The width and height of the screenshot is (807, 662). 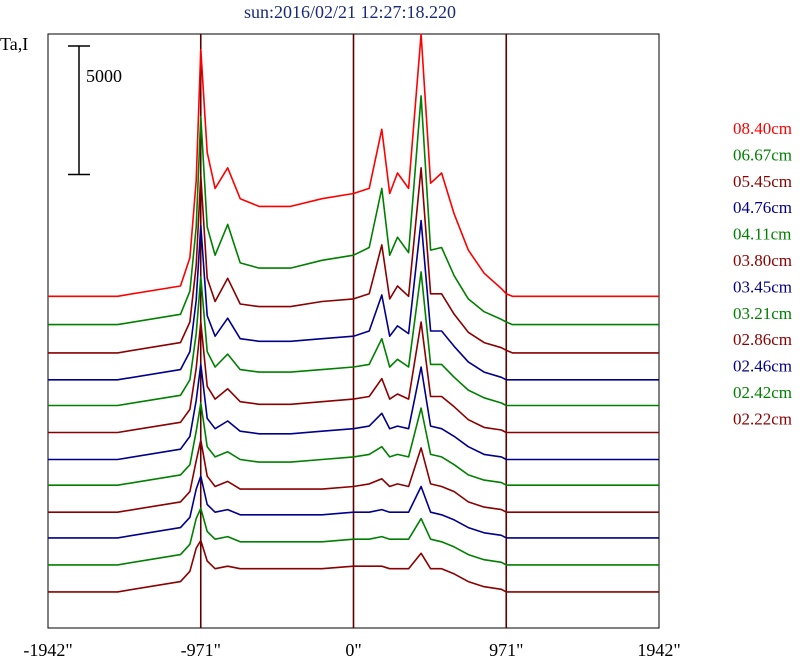 I want to click on legend-entry: 03.80cm, so click(x=762, y=260).